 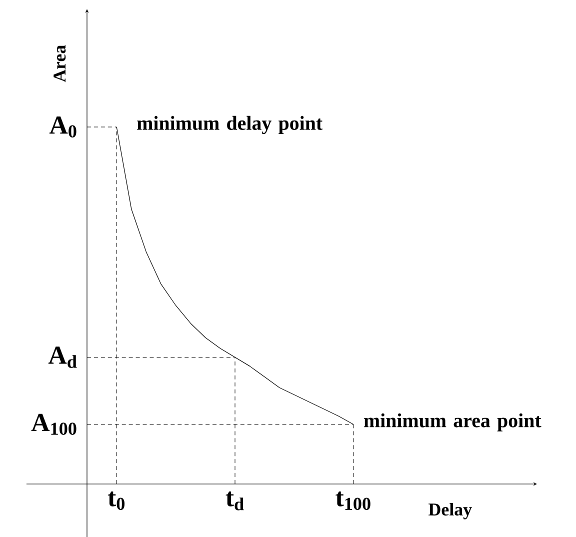 What do you see at coordinates (353, 501) in the screenshot?
I see `x-tick-label: t$_{100}$` at bounding box center [353, 501].